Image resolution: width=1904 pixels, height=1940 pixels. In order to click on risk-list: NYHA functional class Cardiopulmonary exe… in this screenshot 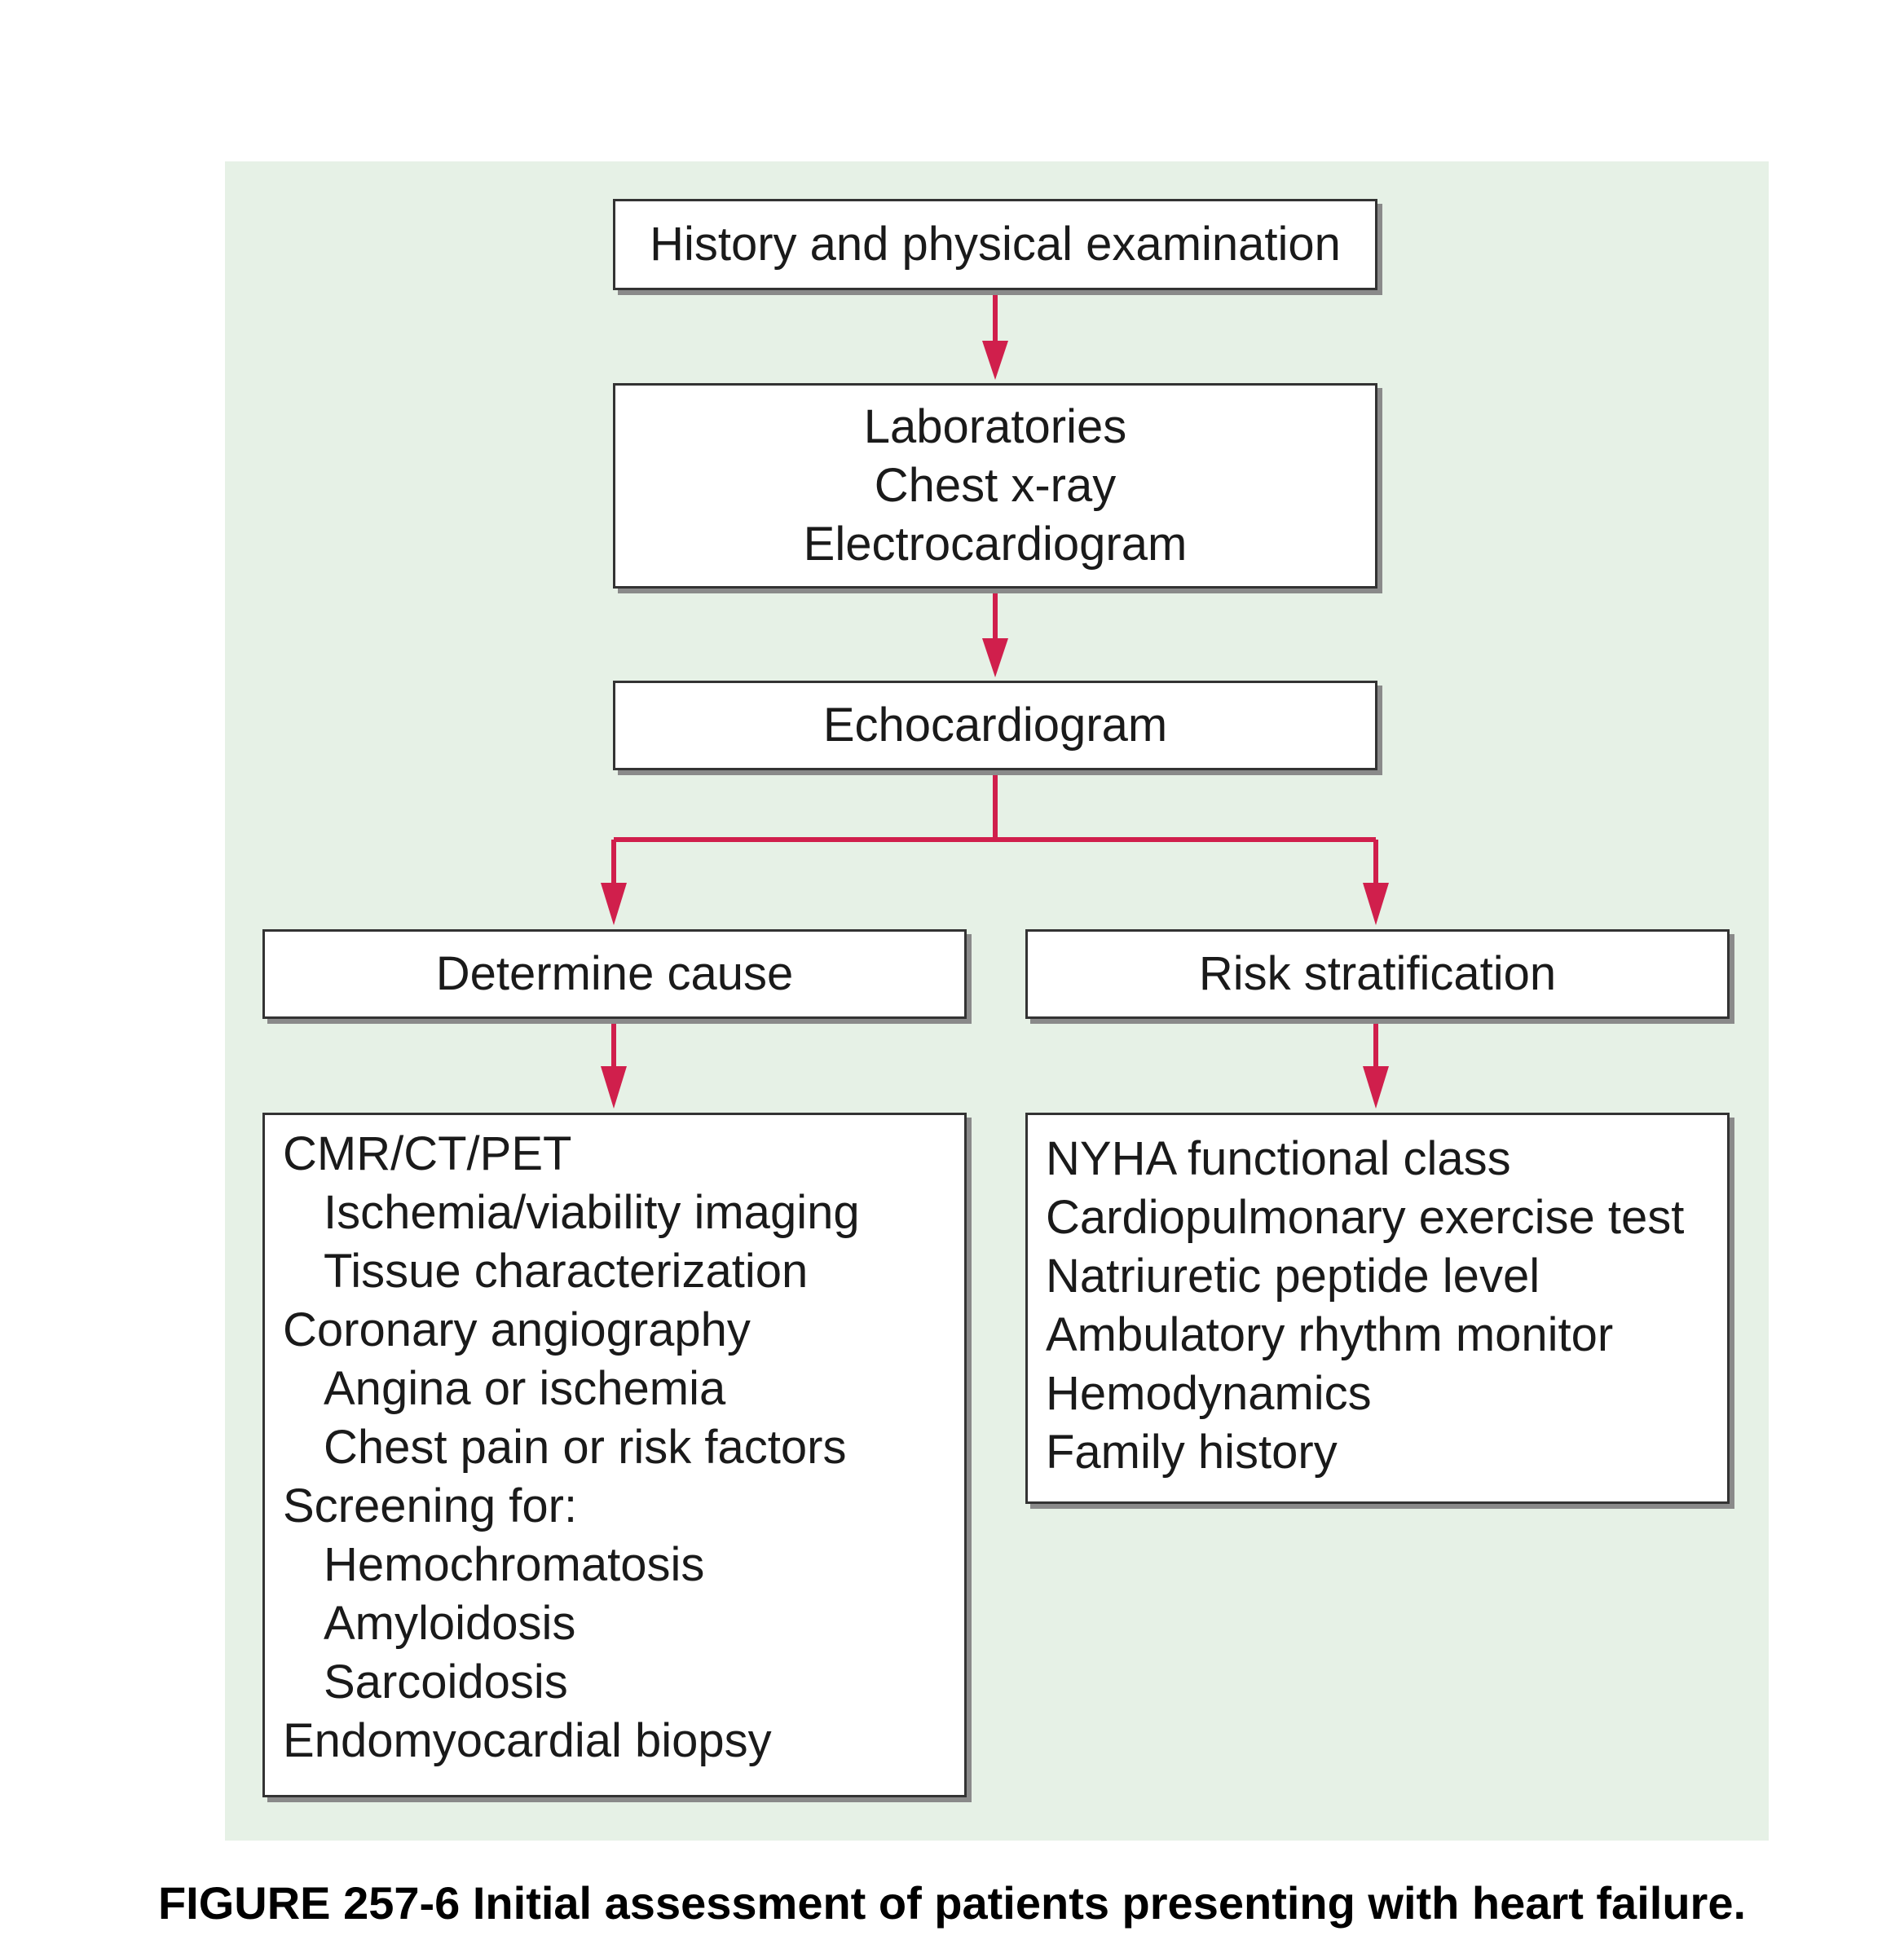, I will do `click(1386, 1306)`.